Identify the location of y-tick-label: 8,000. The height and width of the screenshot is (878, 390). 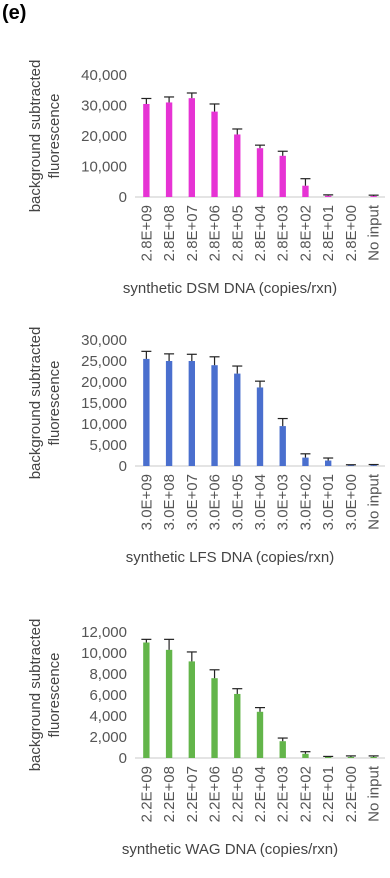
(108, 674).